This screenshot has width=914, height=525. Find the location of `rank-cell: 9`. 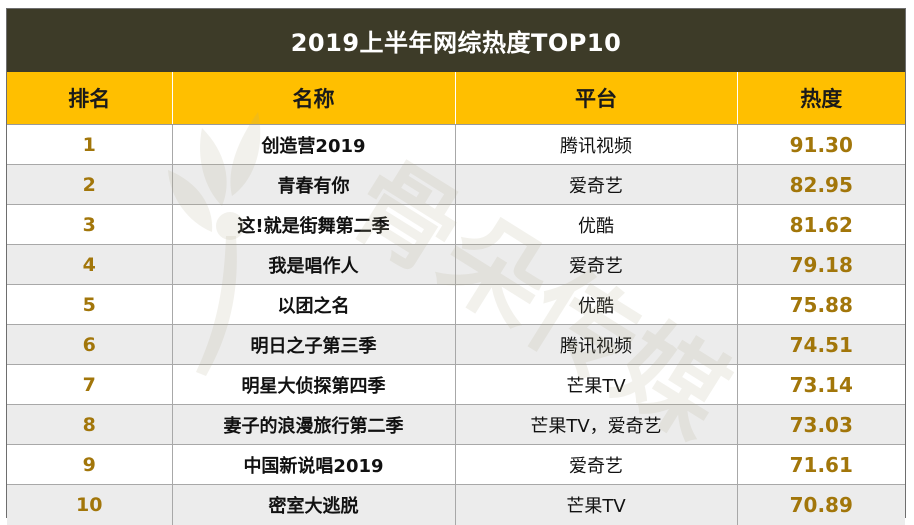

rank-cell: 9 is located at coordinates (89, 465).